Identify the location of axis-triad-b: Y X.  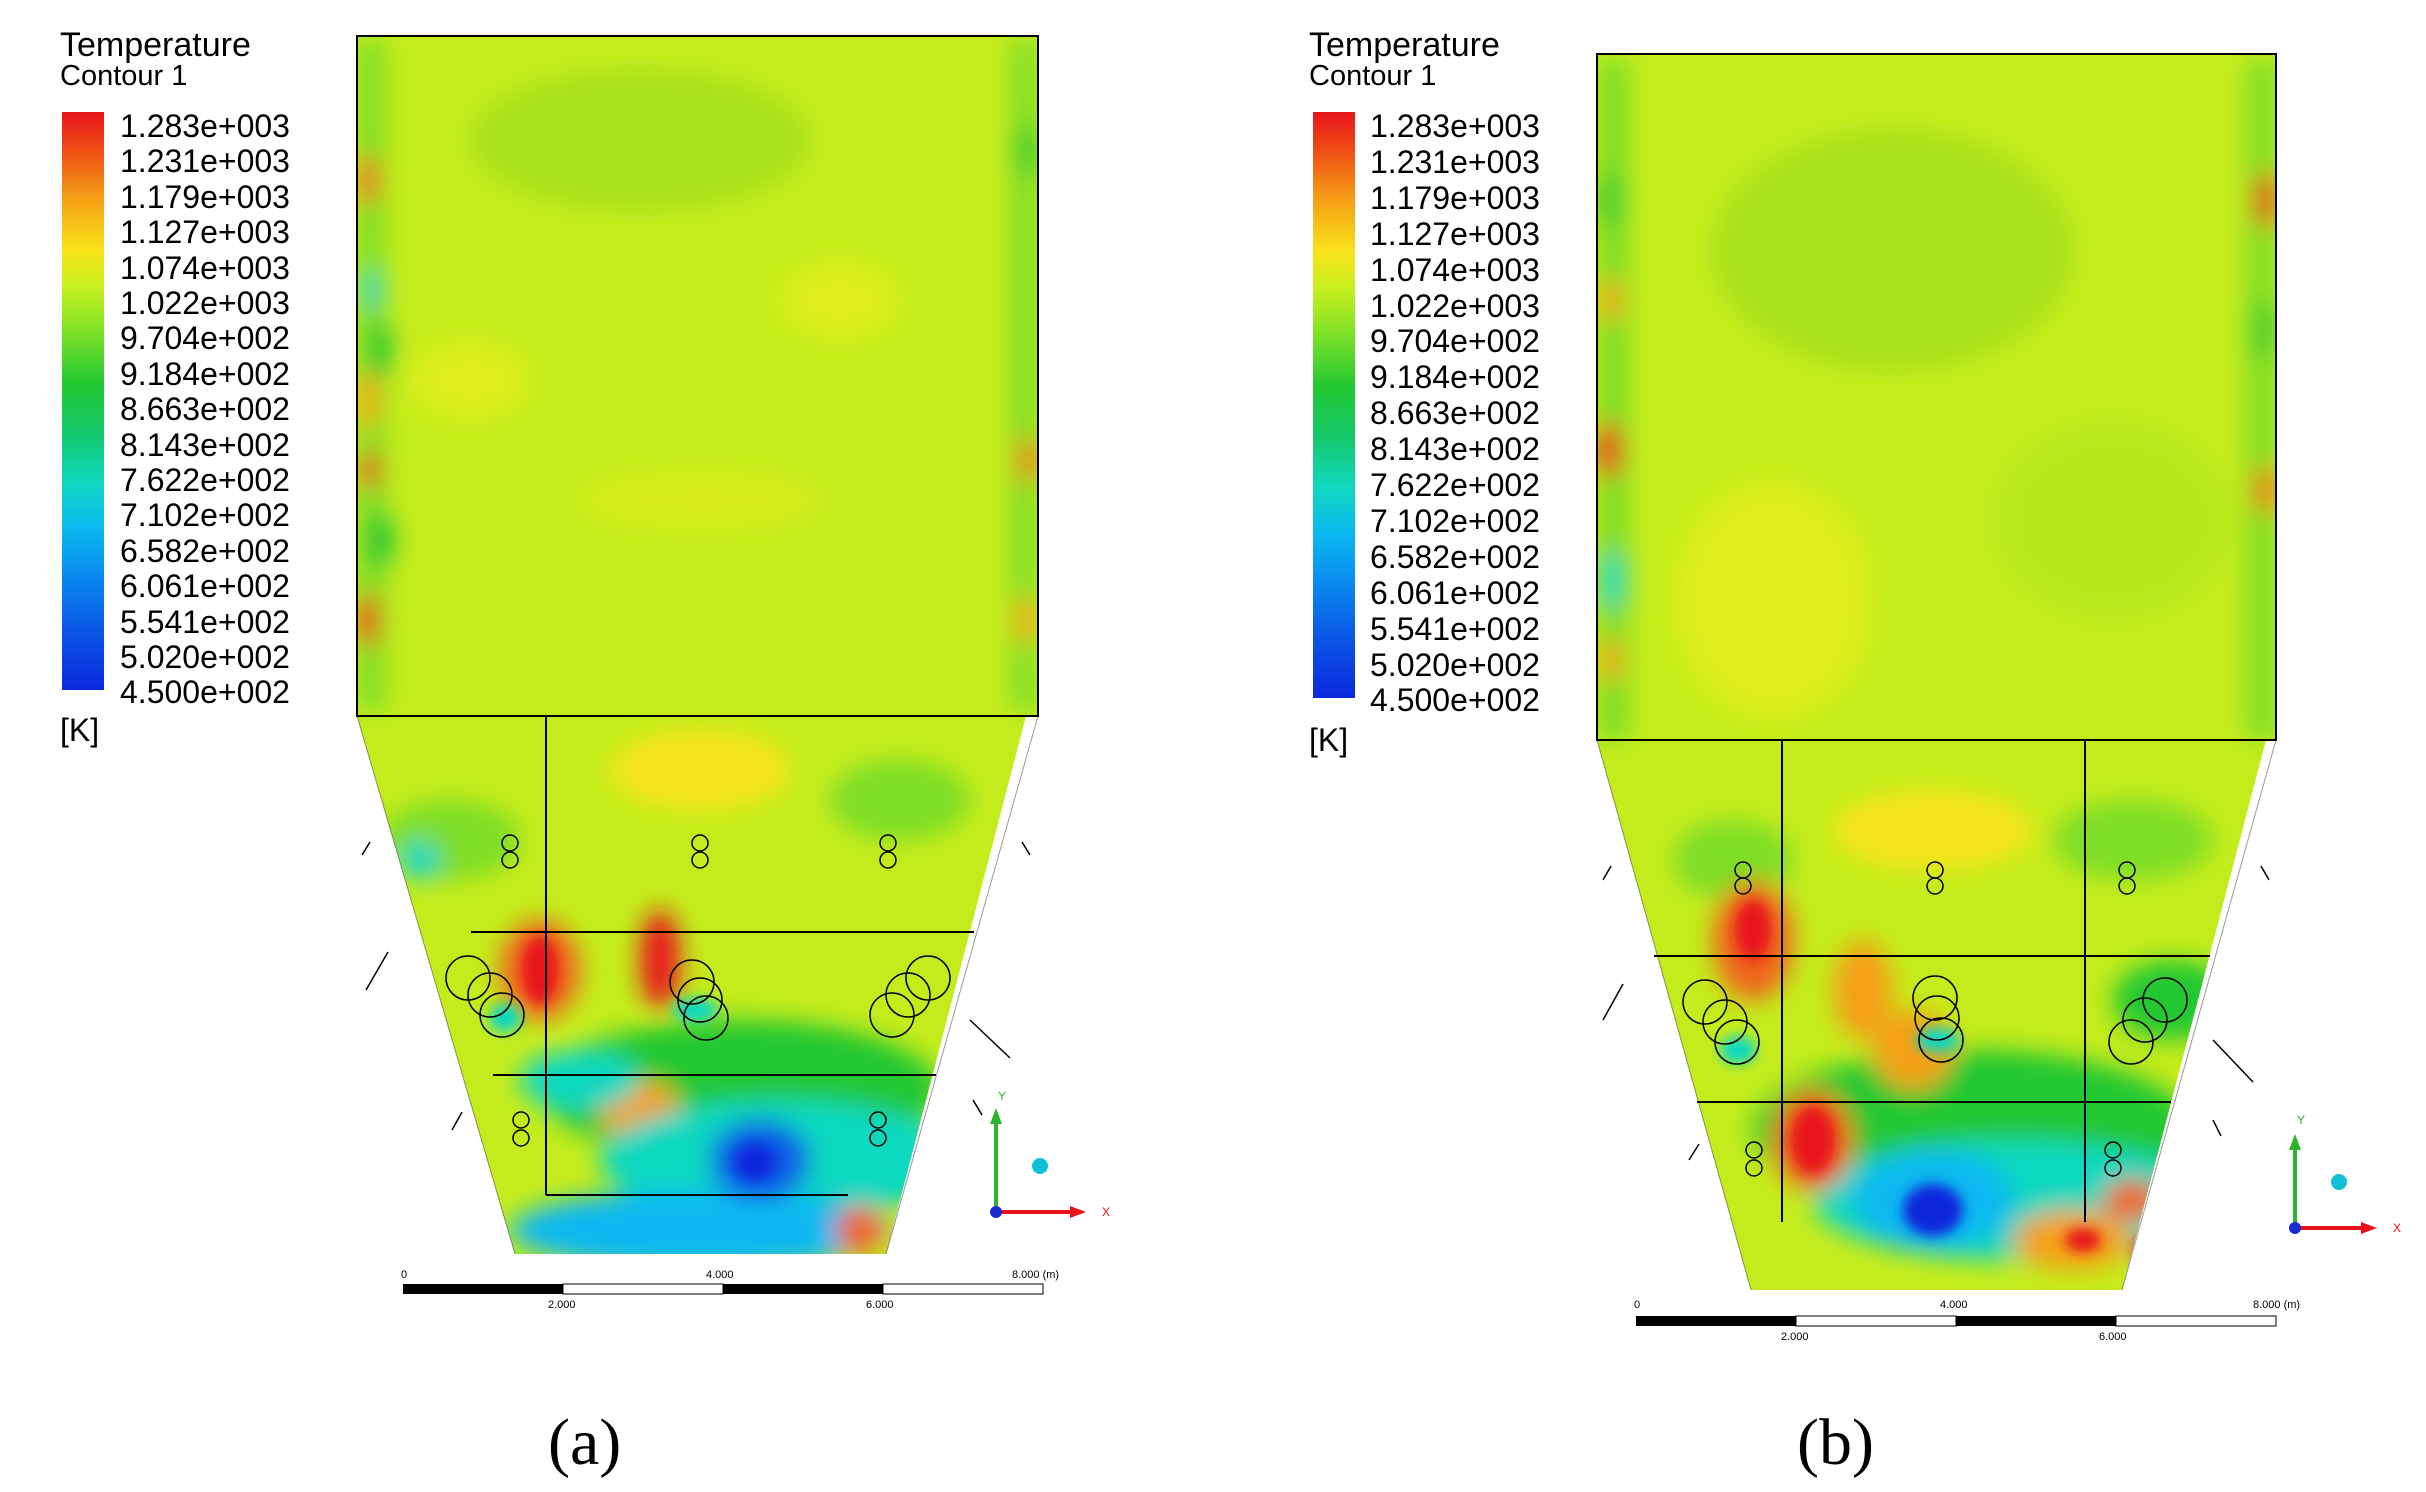
(2345, 1174).